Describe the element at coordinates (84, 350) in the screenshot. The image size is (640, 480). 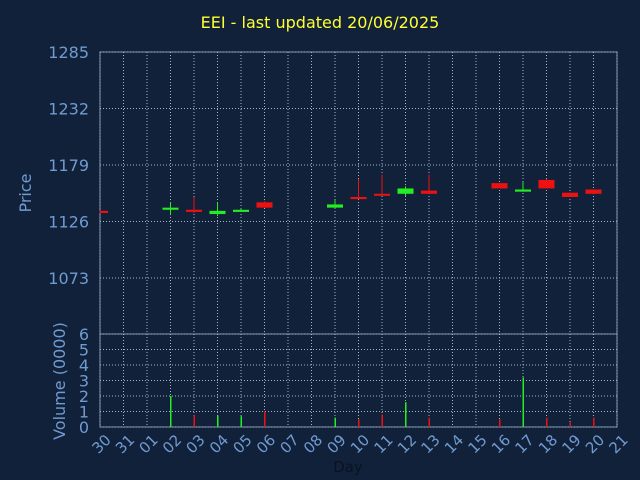
I see `volume-tick-label: 5` at that location.